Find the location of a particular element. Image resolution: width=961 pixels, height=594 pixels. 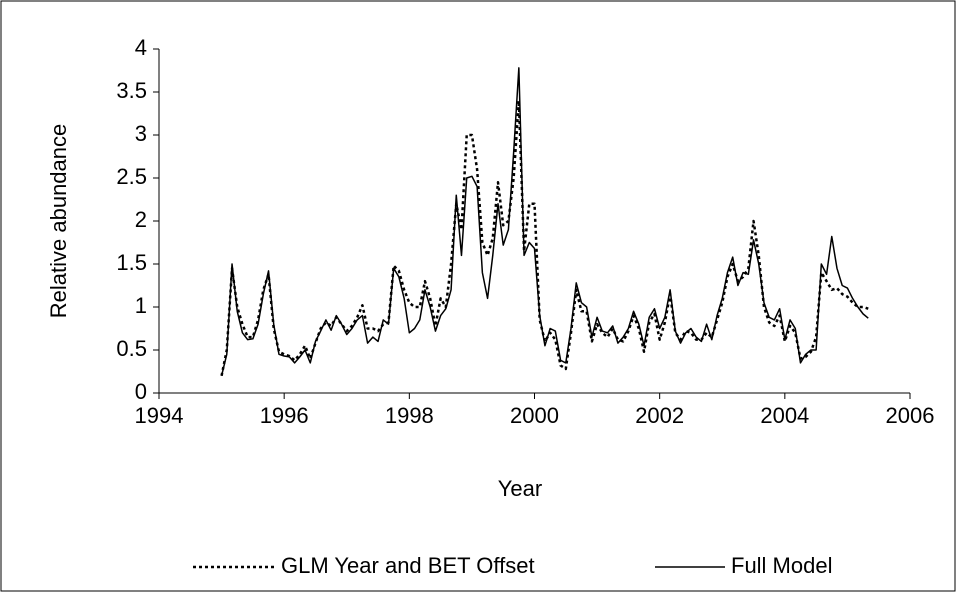

x-tick-label: 2004 is located at coordinates (784, 415).